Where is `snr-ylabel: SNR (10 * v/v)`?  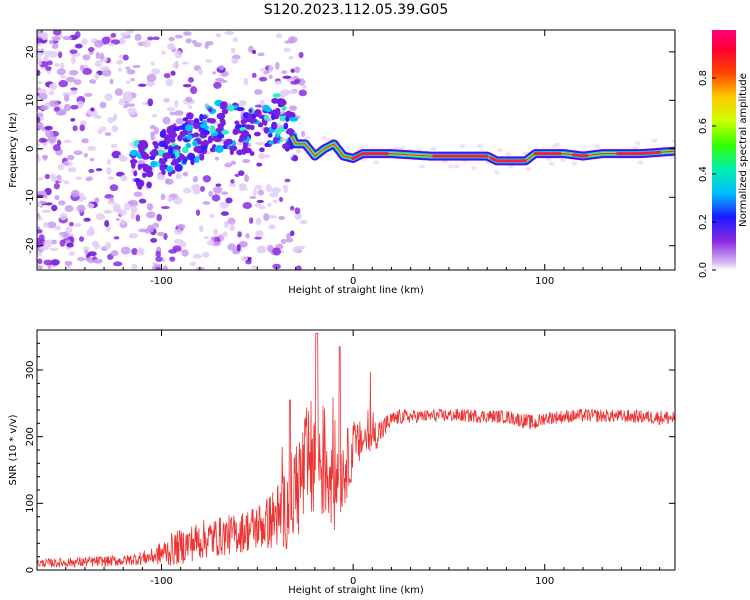 snr-ylabel: SNR (10 * v/v) is located at coordinates (13, 449).